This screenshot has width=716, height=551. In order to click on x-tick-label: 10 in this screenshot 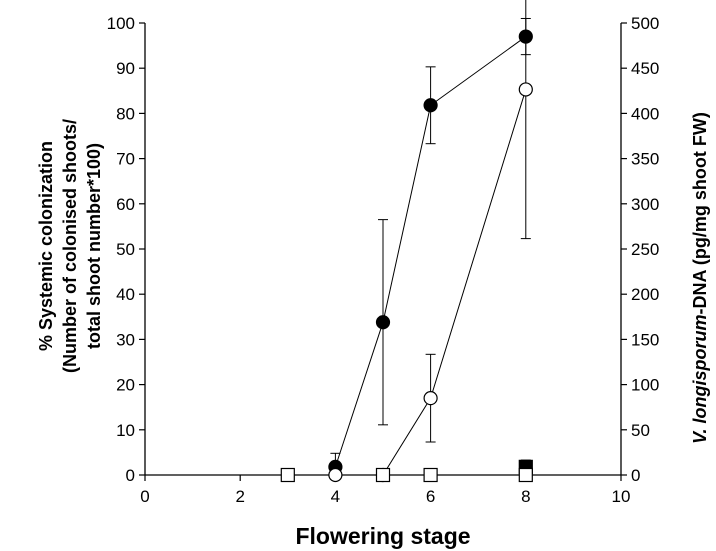, I will do `click(621, 496)`.